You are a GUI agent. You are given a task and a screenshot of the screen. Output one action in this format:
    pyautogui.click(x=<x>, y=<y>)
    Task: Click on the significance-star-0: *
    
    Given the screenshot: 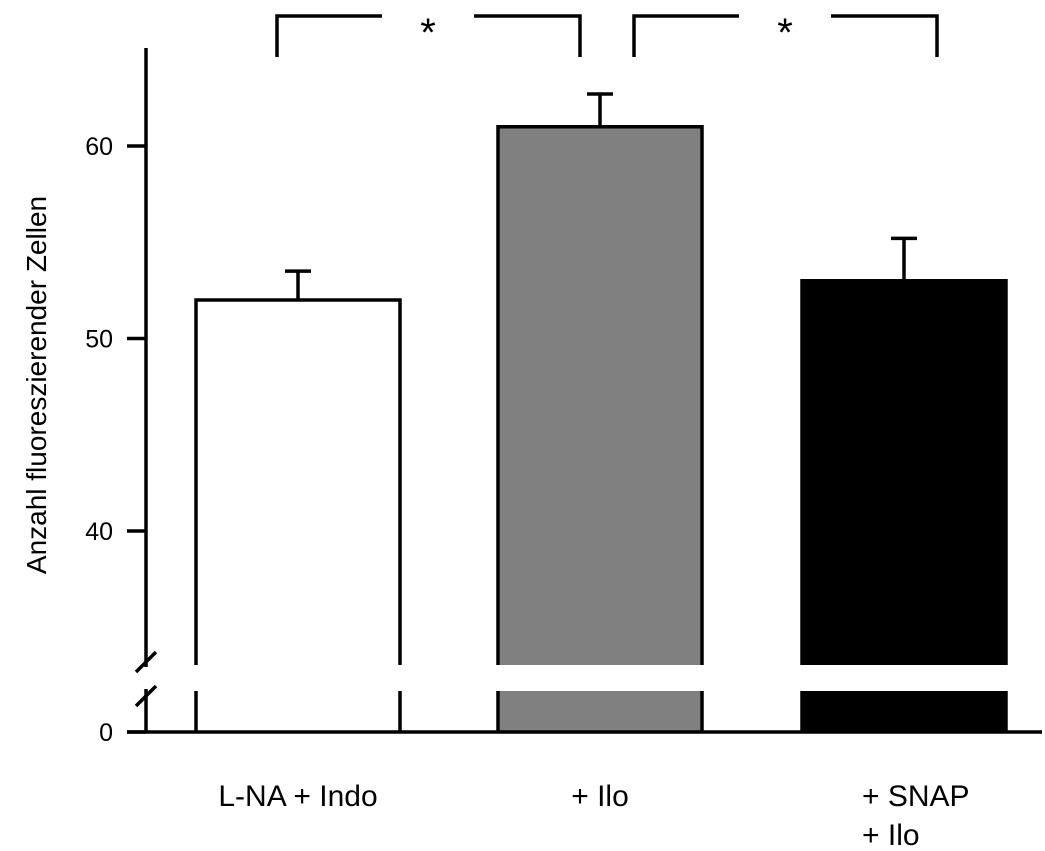 What is the action you would take?
    pyautogui.click(x=428, y=33)
    